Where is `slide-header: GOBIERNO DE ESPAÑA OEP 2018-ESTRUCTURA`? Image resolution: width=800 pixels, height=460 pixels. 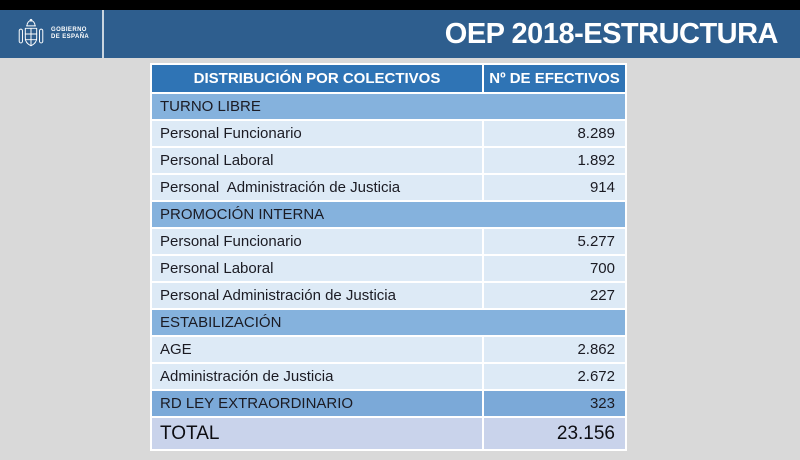 slide-header: GOBIERNO DE ESPAÑA OEP 2018-ESTRUCTURA is located at coordinates (400, 34).